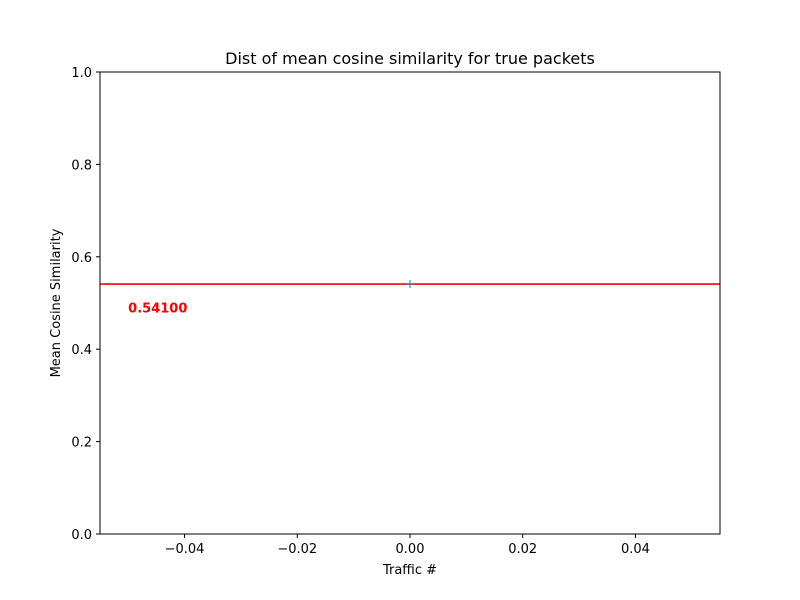  Describe the element at coordinates (81, 443) in the screenshot. I see `y-tick-label: 0.2` at that location.